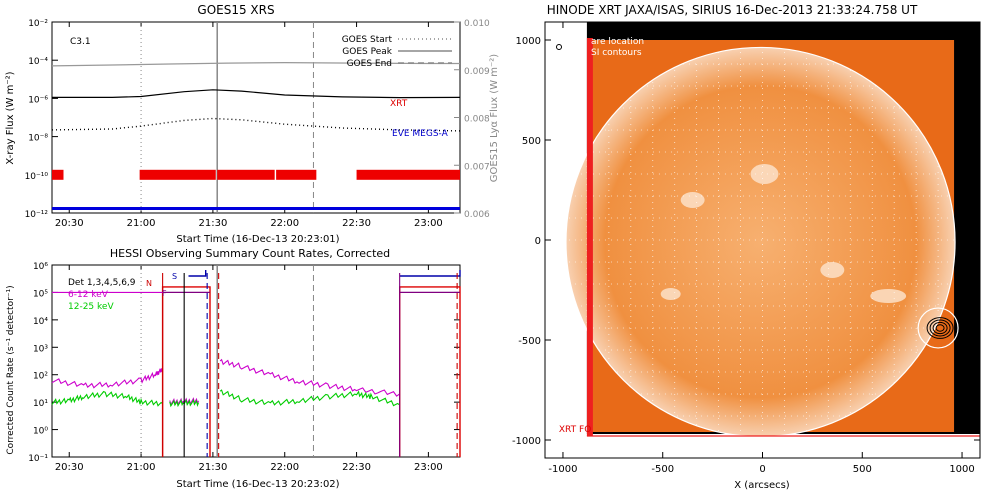  Describe the element at coordinates (559, 47) in the screenshot. I see `legend-circle-icon` at that location.